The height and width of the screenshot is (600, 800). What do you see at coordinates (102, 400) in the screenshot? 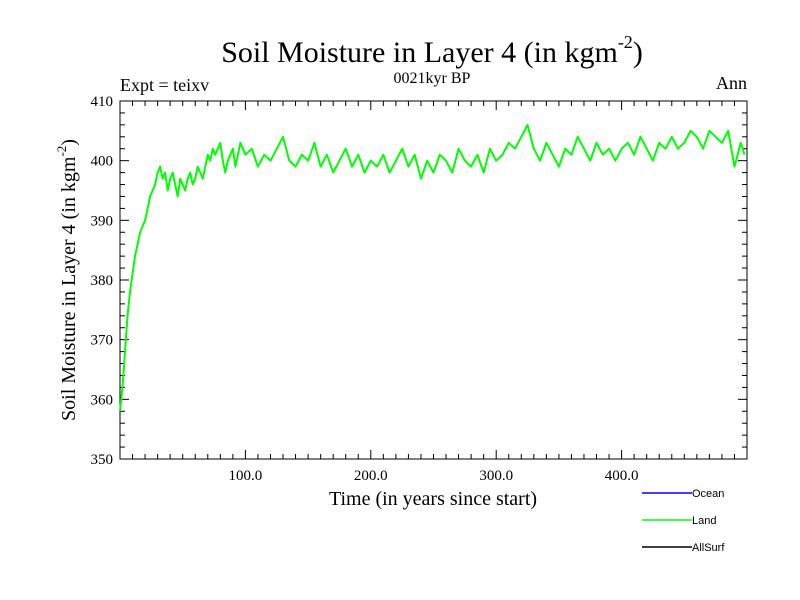
I see `y-tick-label: 360` at bounding box center [102, 400].